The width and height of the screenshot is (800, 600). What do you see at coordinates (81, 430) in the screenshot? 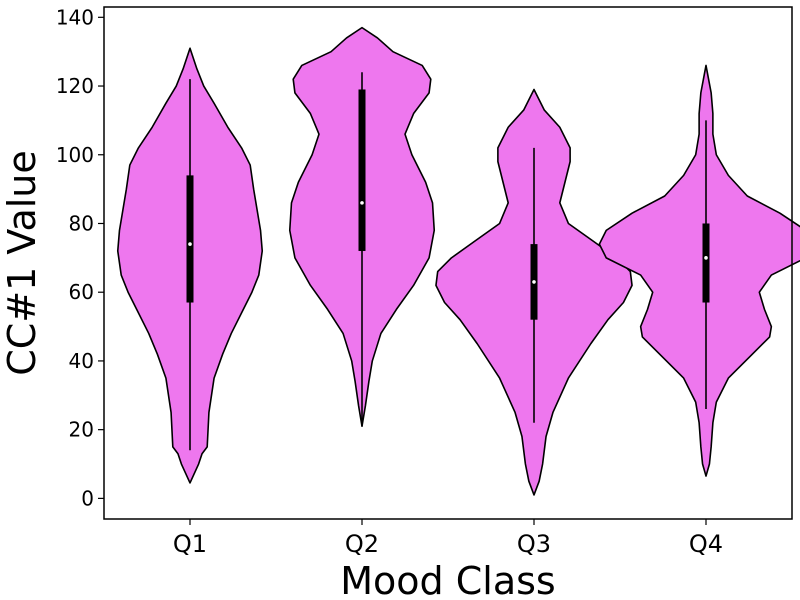
I see `y-tick-label: 20` at bounding box center [81, 430].